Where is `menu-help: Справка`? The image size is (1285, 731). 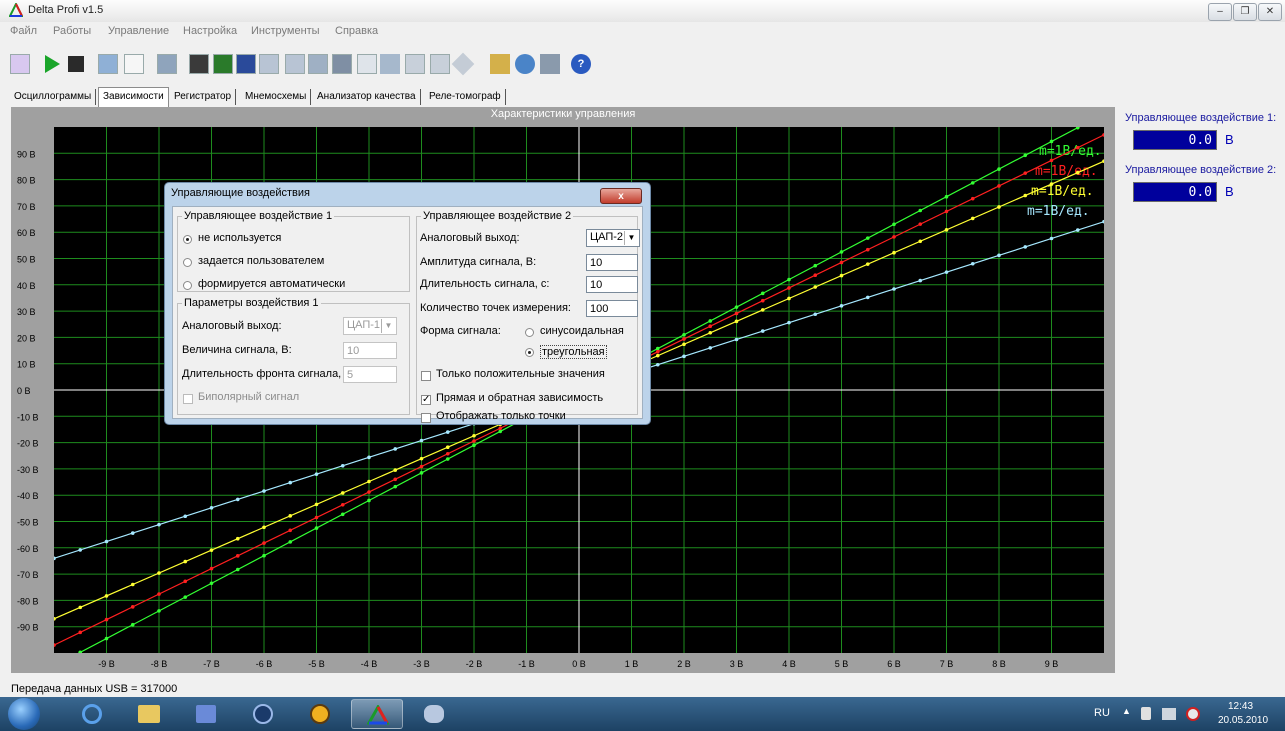 menu-help: Справка is located at coordinates (357, 31).